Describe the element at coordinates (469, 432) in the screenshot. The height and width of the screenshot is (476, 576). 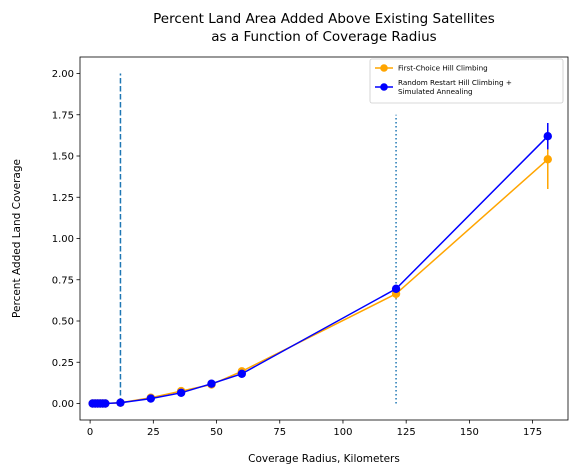
I see `x-tick-label: 150` at that location.